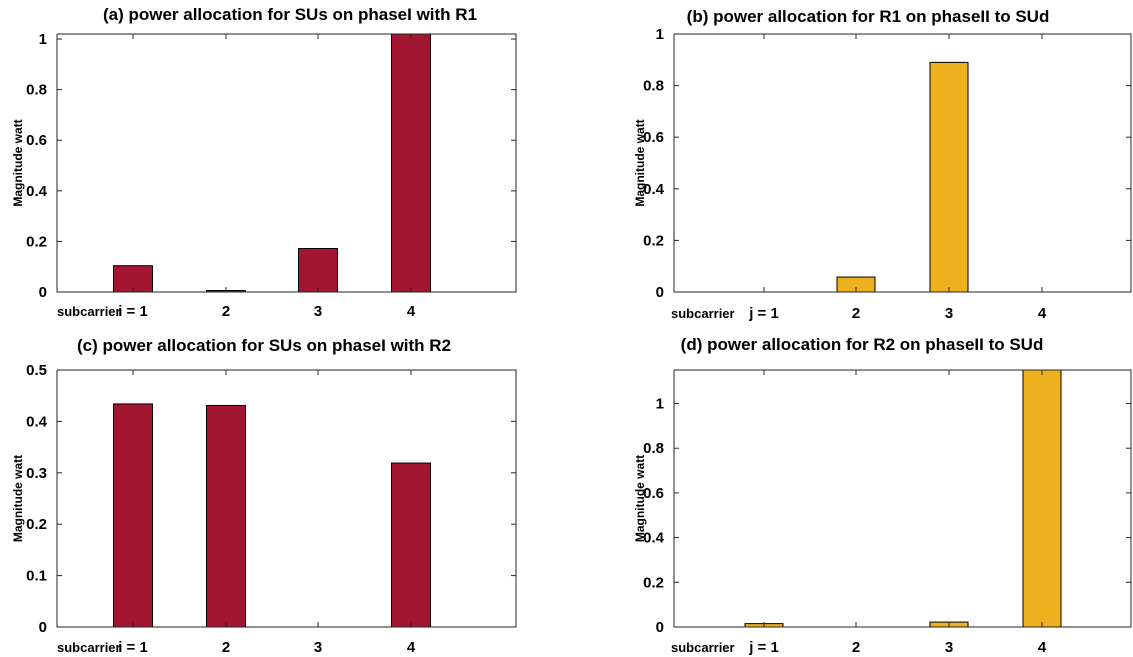  Describe the element at coordinates (36, 576) in the screenshot. I see `y-tick-label: 0.1` at that location.